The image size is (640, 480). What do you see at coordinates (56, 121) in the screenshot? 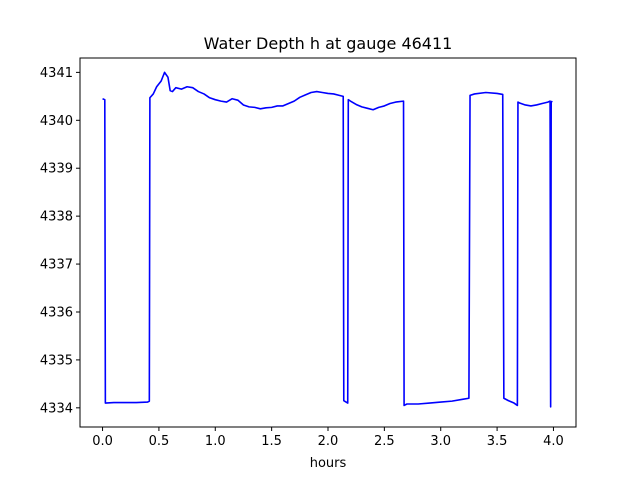
I see `y-tick-label: 4340` at bounding box center [56, 121].